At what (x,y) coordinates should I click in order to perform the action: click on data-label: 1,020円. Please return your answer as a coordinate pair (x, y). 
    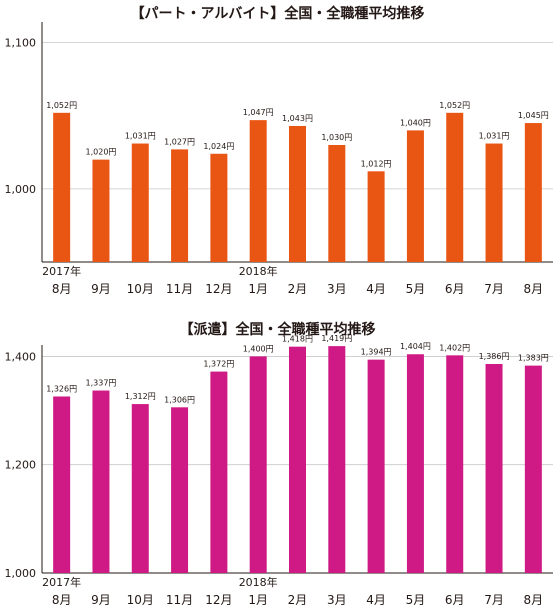
    Looking at the image, I should click on (101, 152).